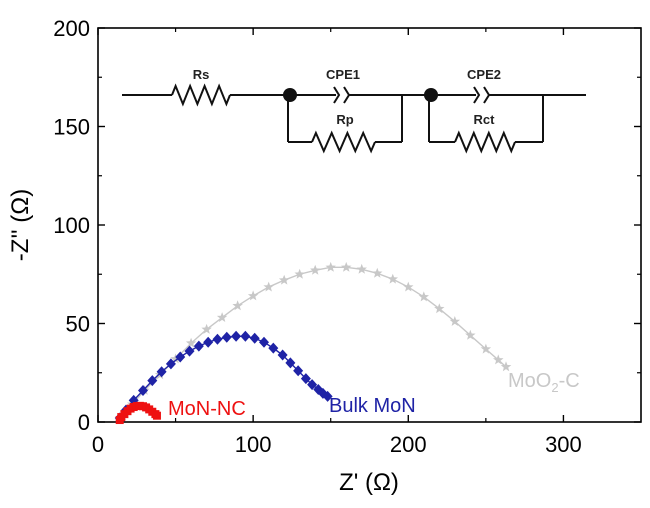  What do you see at coordinates (71, 28) in the screenshot?
I see `y-tick-label: 200` at bounding box center [71, 28].